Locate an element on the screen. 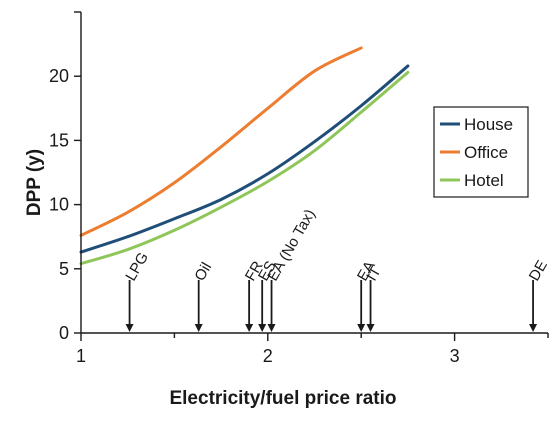  x-axis-title: Electricity/fuel price ratio is located at coordinates (282, 398).